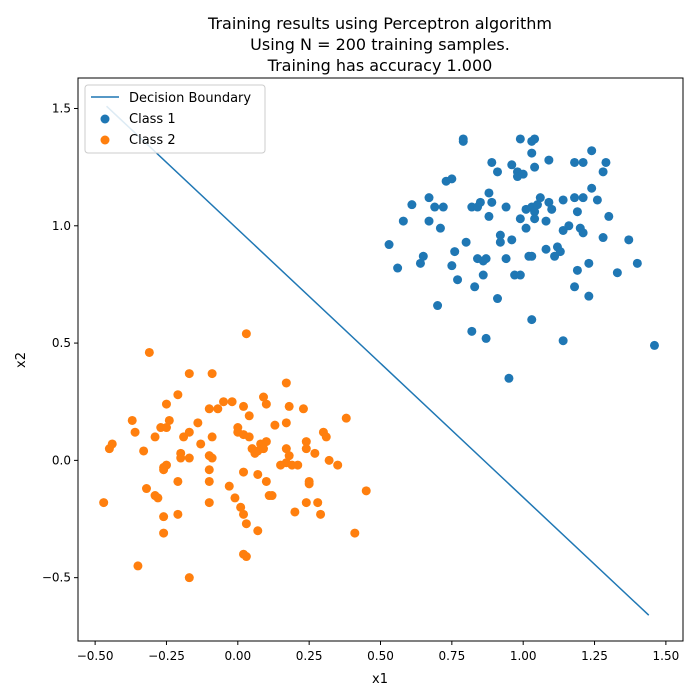 The image size is (700, 700). What do you see at coordinates (309, 656) in the screenshot?
I see `x-tick-label: 0.25` at bounding box center [309, 656].